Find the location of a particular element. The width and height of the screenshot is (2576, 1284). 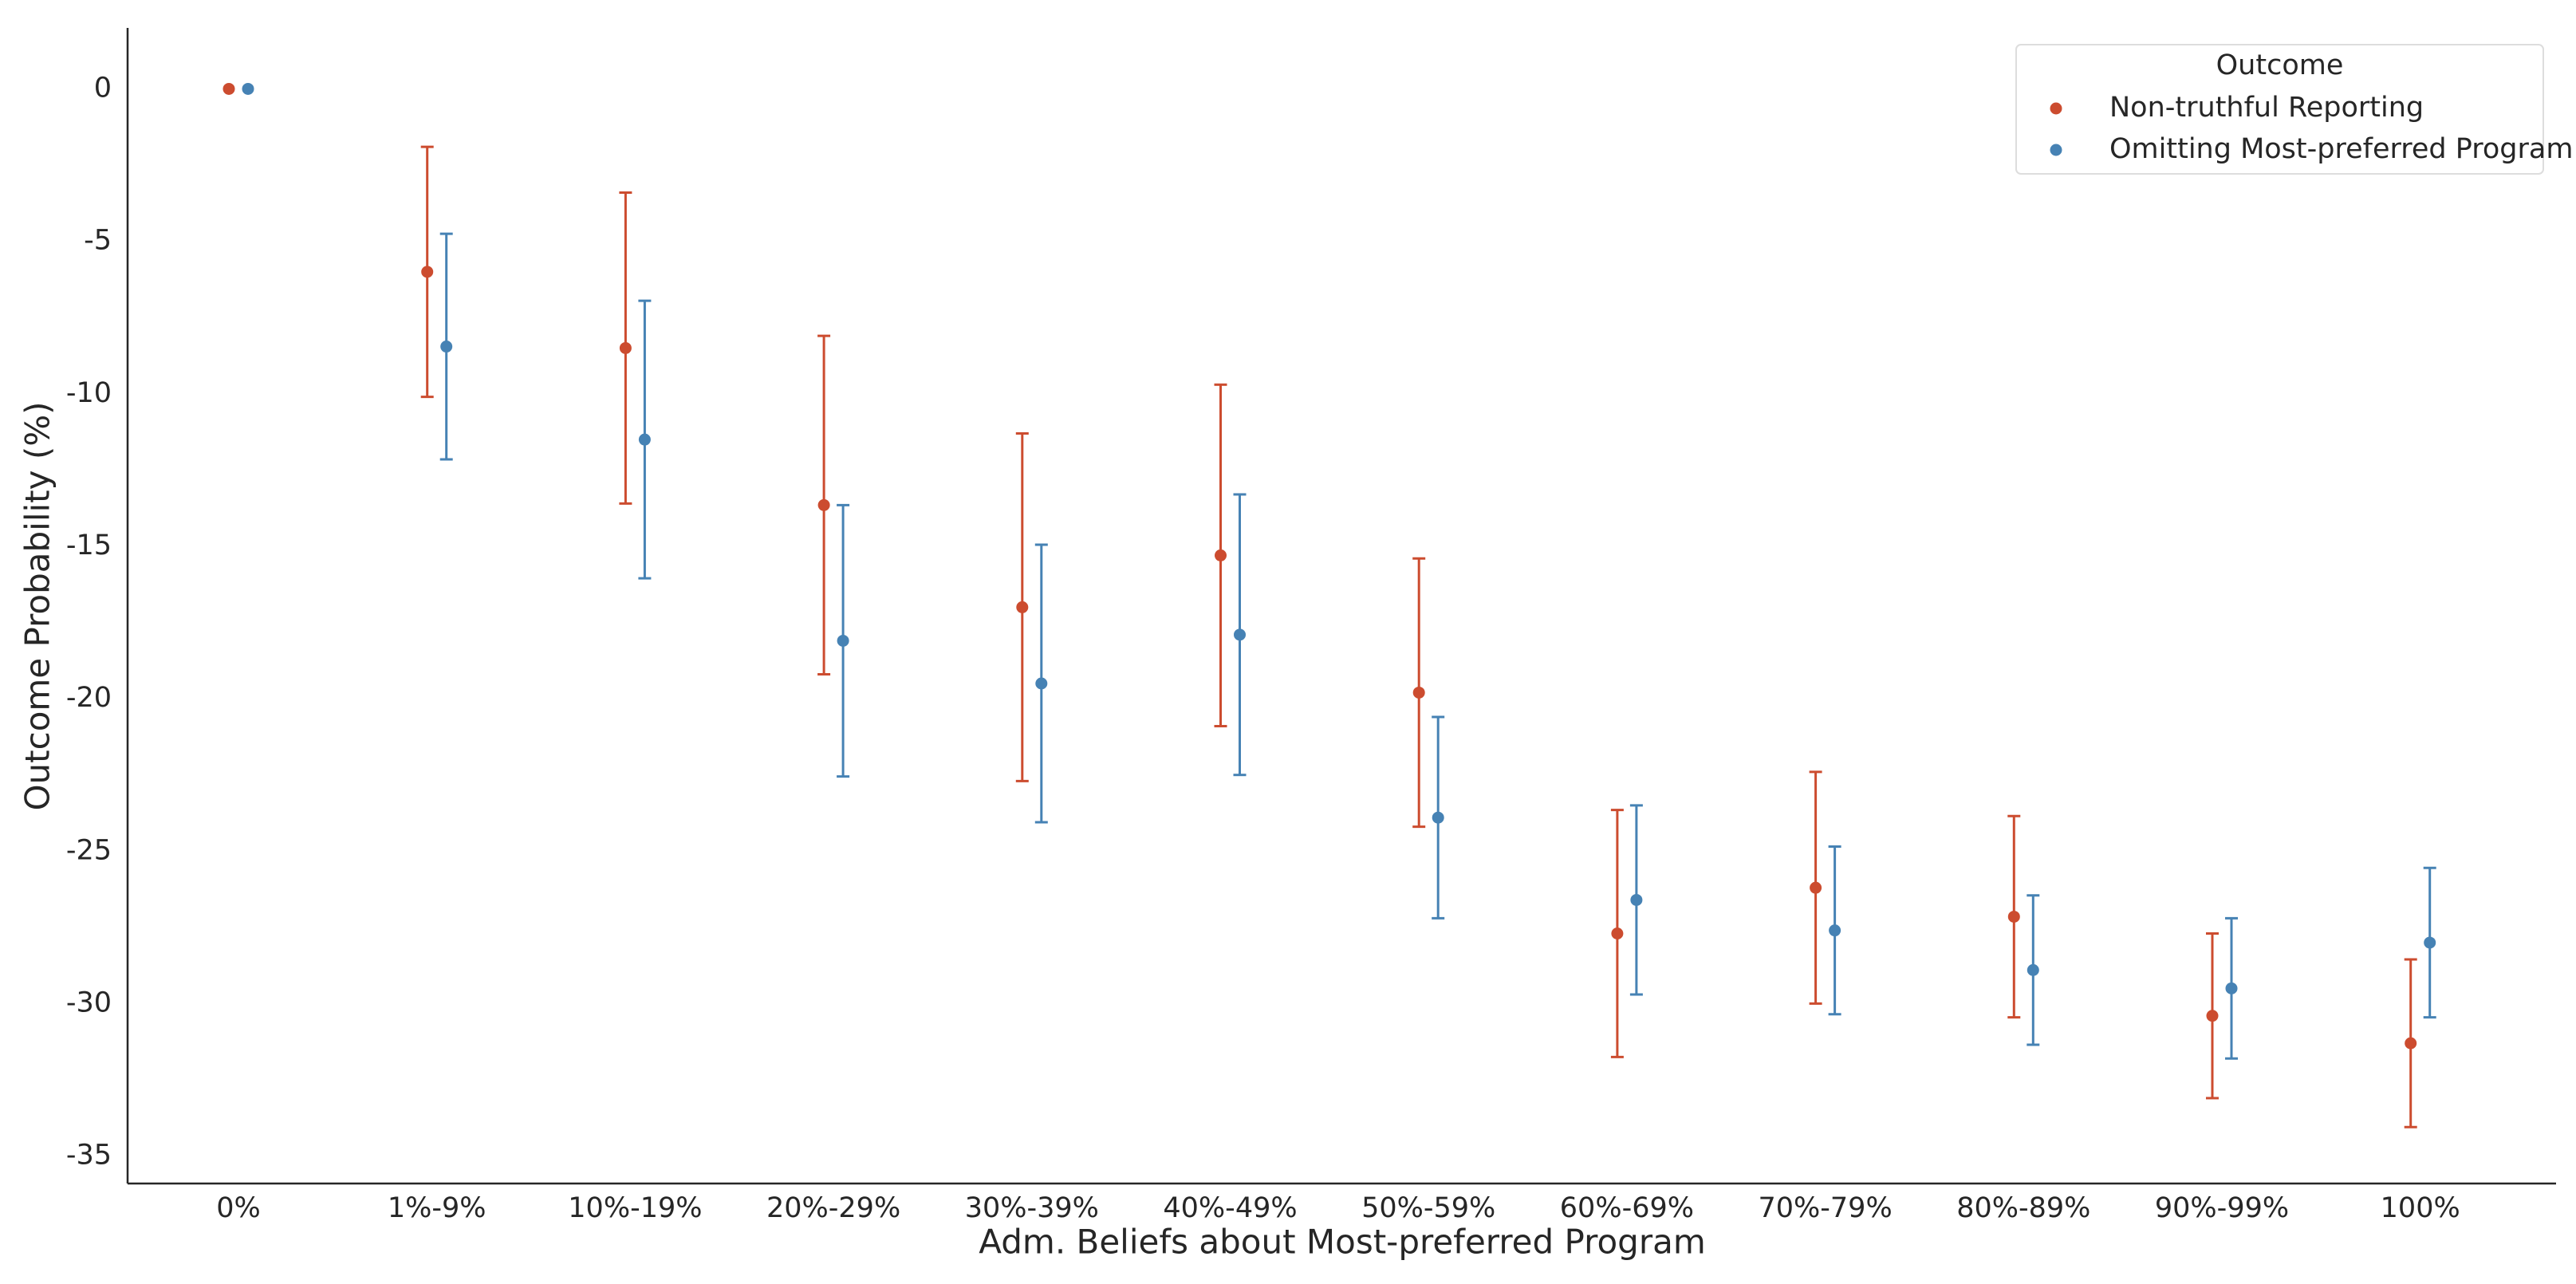

y-tick-label: -35 is located at coordinates (89, 1156).